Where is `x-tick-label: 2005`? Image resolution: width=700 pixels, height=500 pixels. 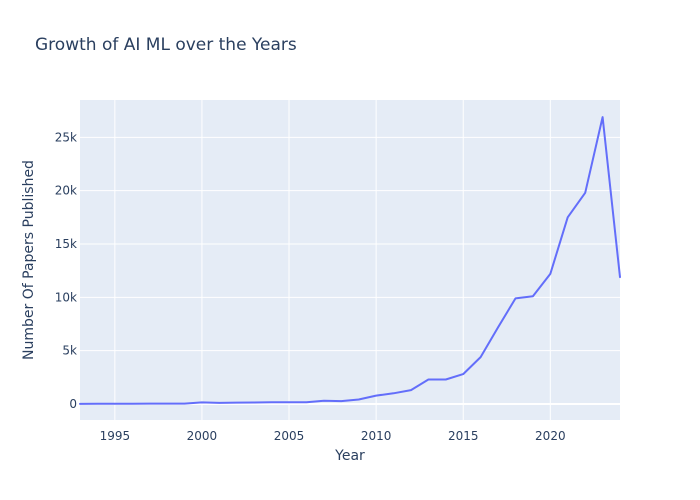 x-tick-label: 2005 is located at coordinates (289, 436).